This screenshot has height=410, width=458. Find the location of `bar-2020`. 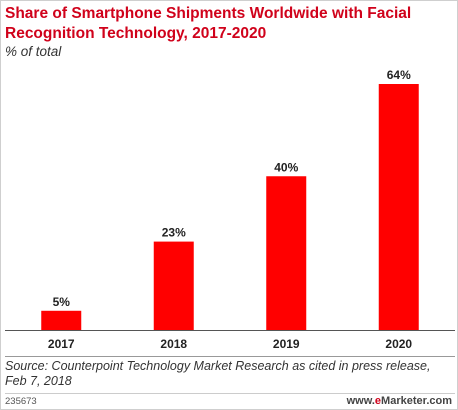

bar-2020 is located at coordinates (398, 207).